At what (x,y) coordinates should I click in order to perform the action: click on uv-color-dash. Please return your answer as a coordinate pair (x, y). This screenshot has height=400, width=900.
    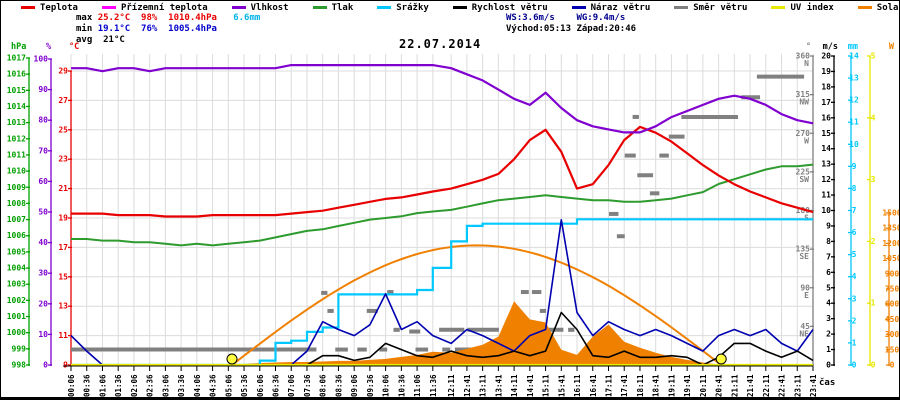
    Looking at the image, I should click on (778, 7).